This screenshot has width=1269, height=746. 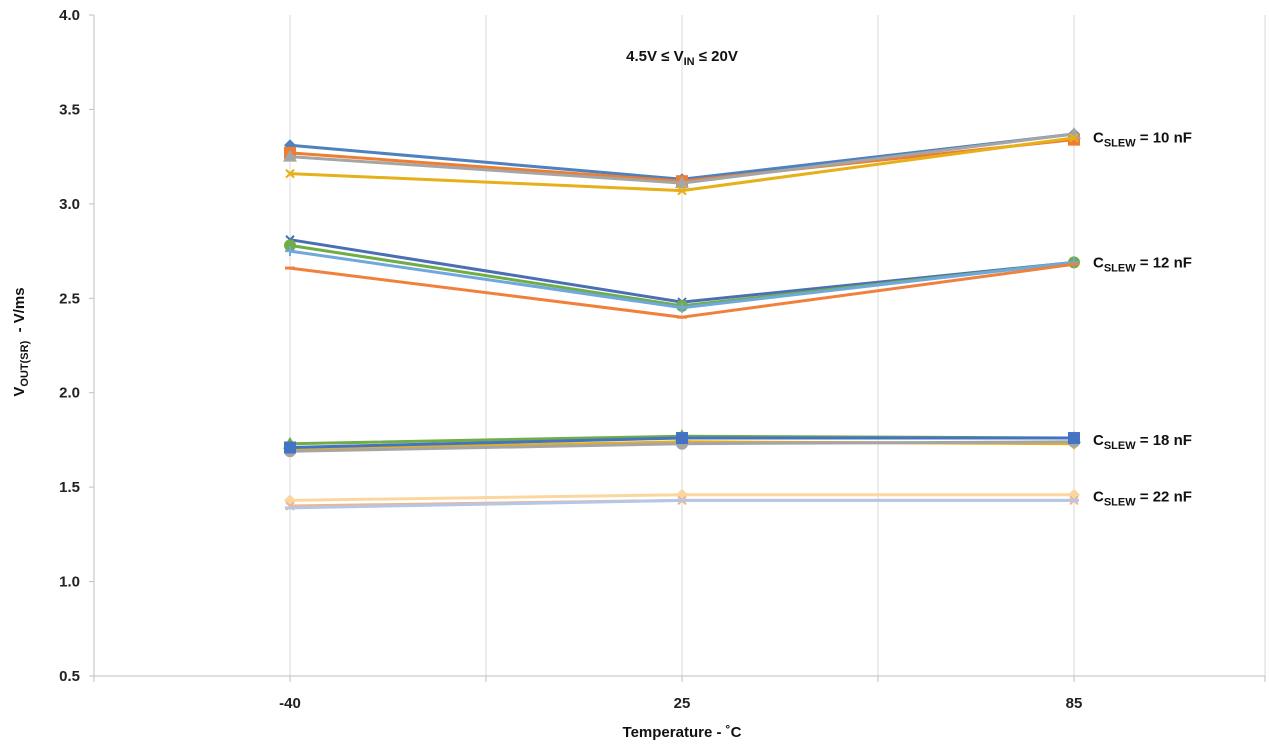 I want to click on cslew-label-0: CSLEW = 10 nF, so click(x=1142, y=140).